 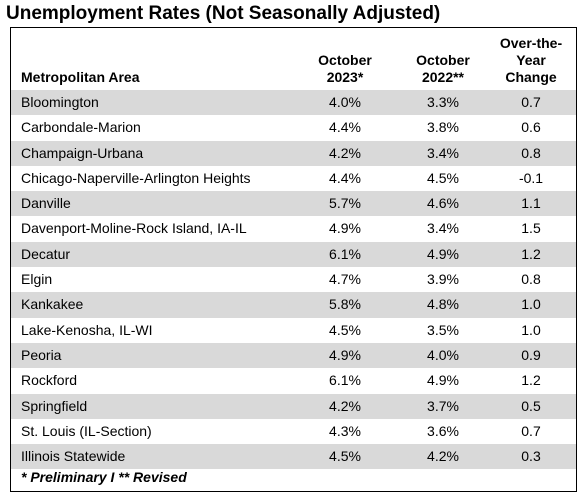 What do you see at coordinates (52, 304) in the screenshot?
I see `cell-area: Kankakee` at bounding box center [52, 304].